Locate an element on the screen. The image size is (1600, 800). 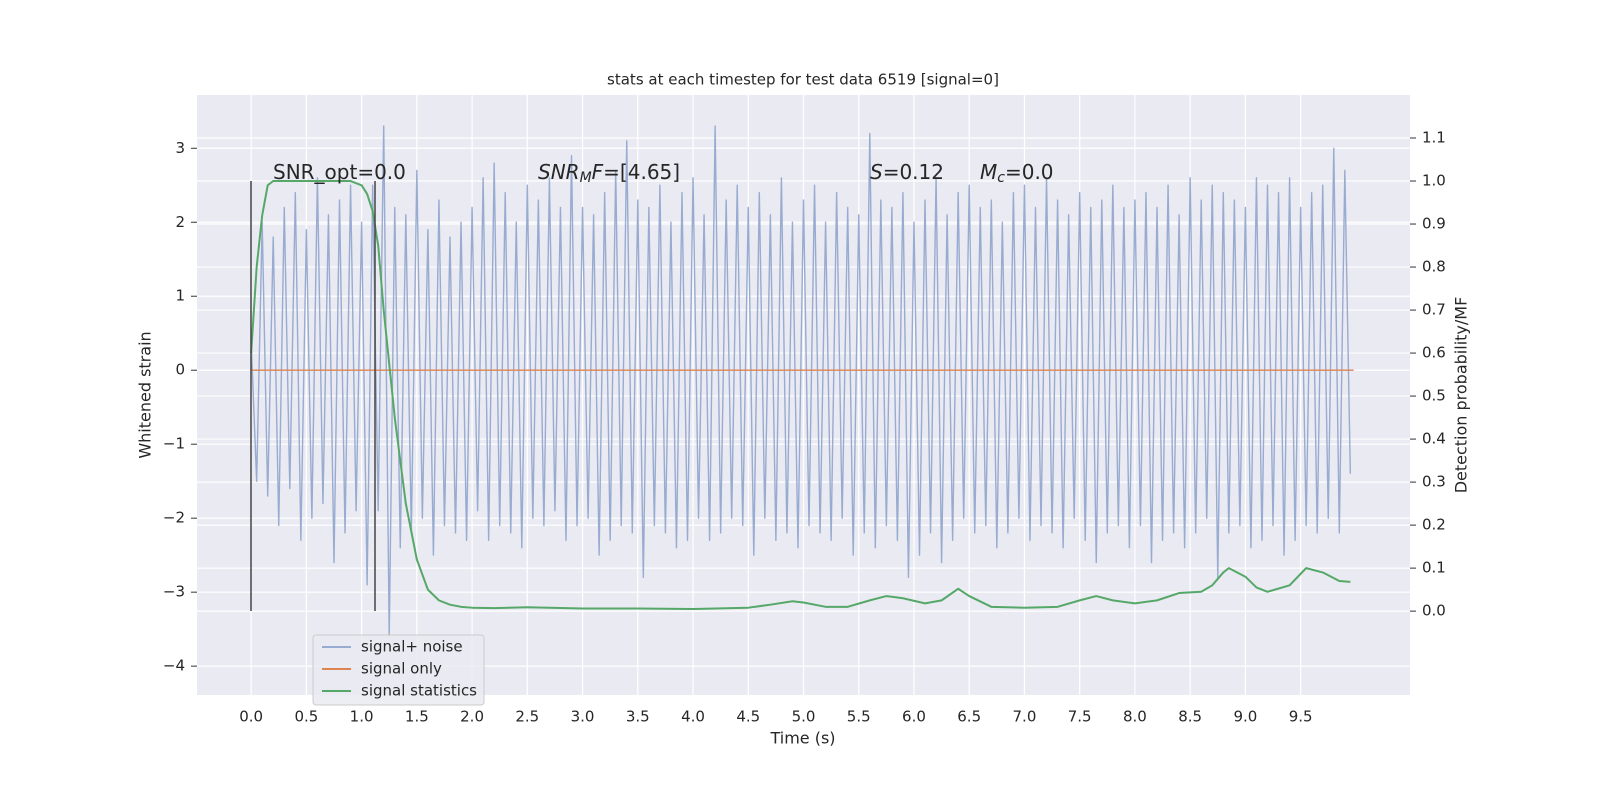
annotation-part: S is located at coordinates (876, 172).